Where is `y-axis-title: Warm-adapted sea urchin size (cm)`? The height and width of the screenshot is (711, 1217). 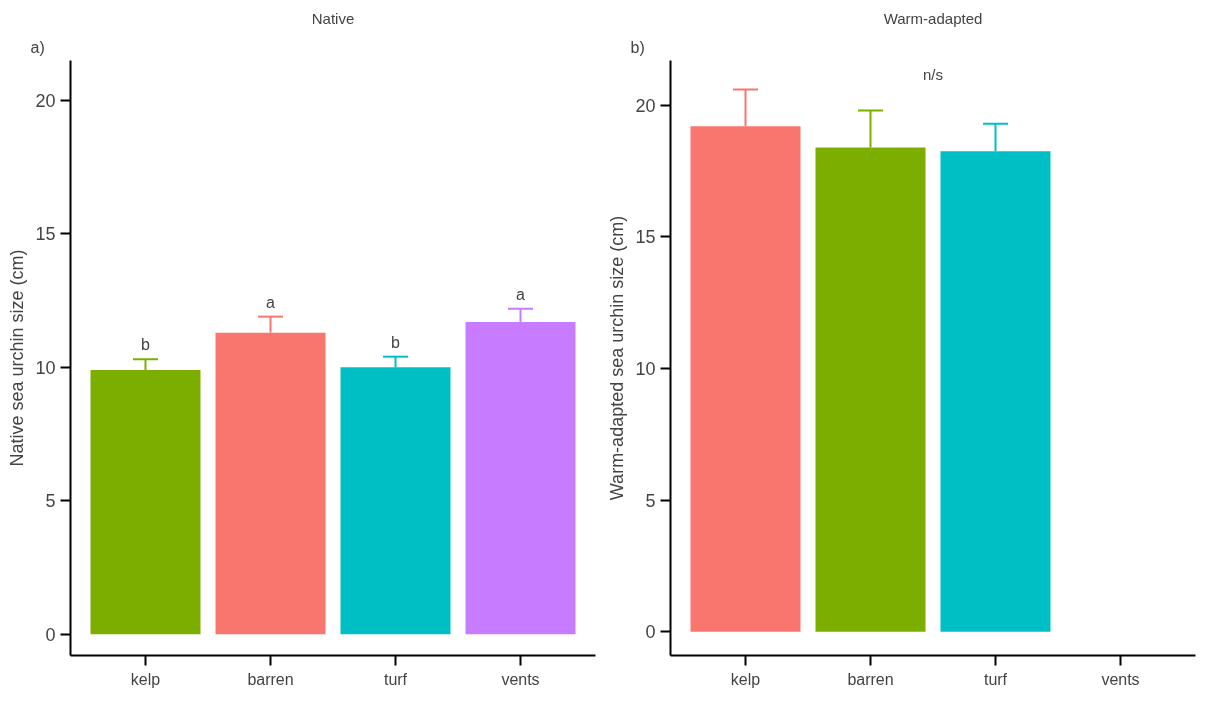
y-axis-title: Warm-adapted sea urchin size (cm) is located at coordinates (617, 358).